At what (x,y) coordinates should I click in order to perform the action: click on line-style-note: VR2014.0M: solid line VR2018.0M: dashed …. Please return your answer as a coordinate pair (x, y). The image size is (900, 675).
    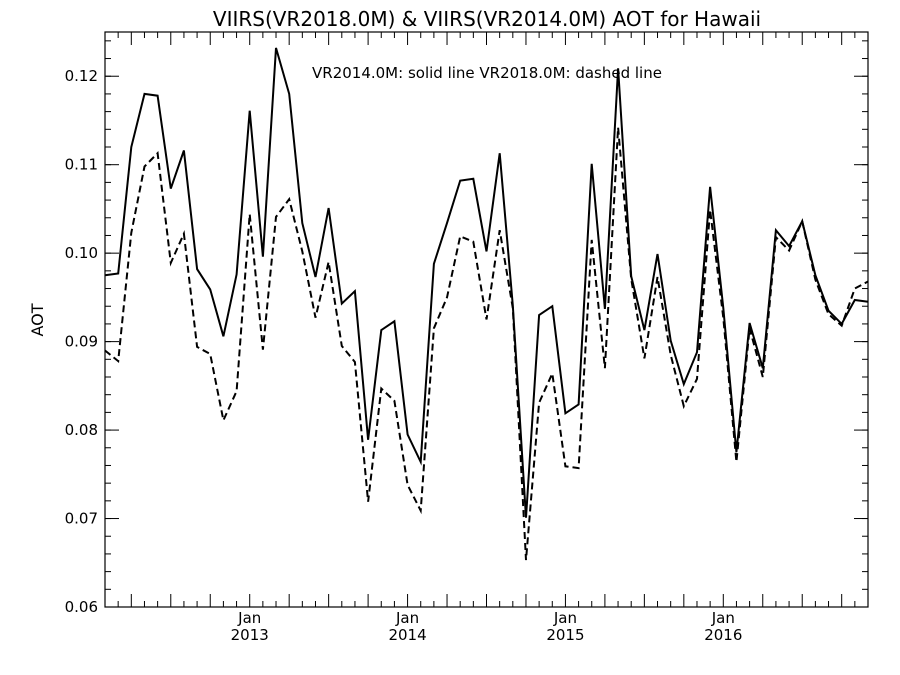
    Looking at the image, I should click on (487, 73).